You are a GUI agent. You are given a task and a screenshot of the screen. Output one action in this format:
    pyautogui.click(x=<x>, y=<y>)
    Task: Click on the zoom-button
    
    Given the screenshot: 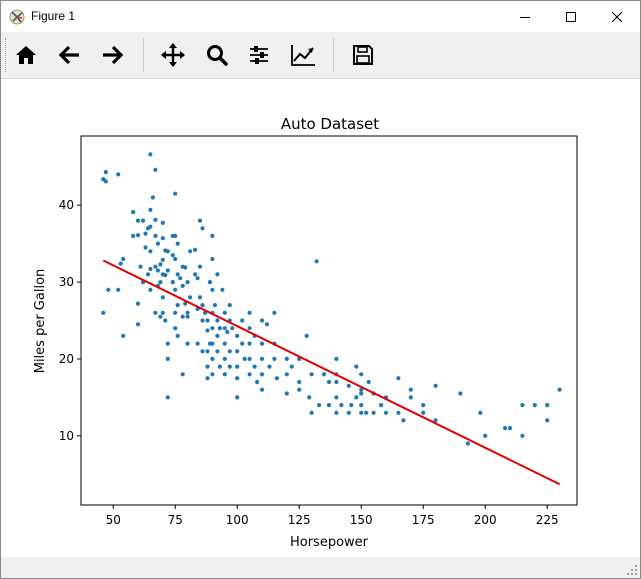 What is the action you would take?
    pyautogui.click(x=217, y=55)
    